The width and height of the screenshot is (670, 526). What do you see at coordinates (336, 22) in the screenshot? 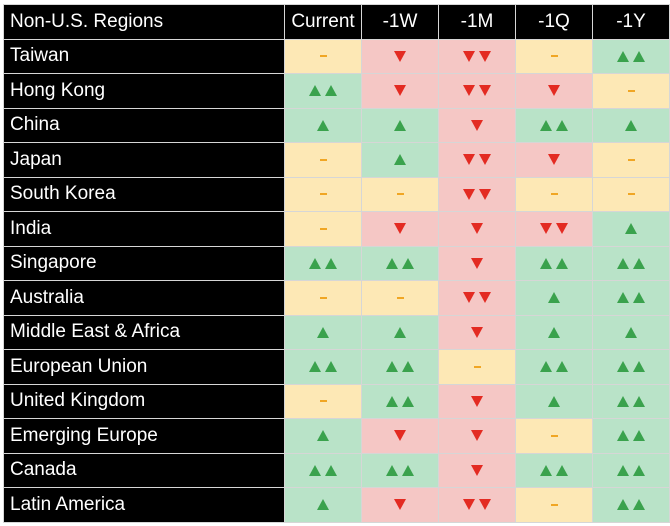
I see `header-row: Non-U.S. Regions Current -1W -1M -1Q -1Y` at bounding box center [336, 22].